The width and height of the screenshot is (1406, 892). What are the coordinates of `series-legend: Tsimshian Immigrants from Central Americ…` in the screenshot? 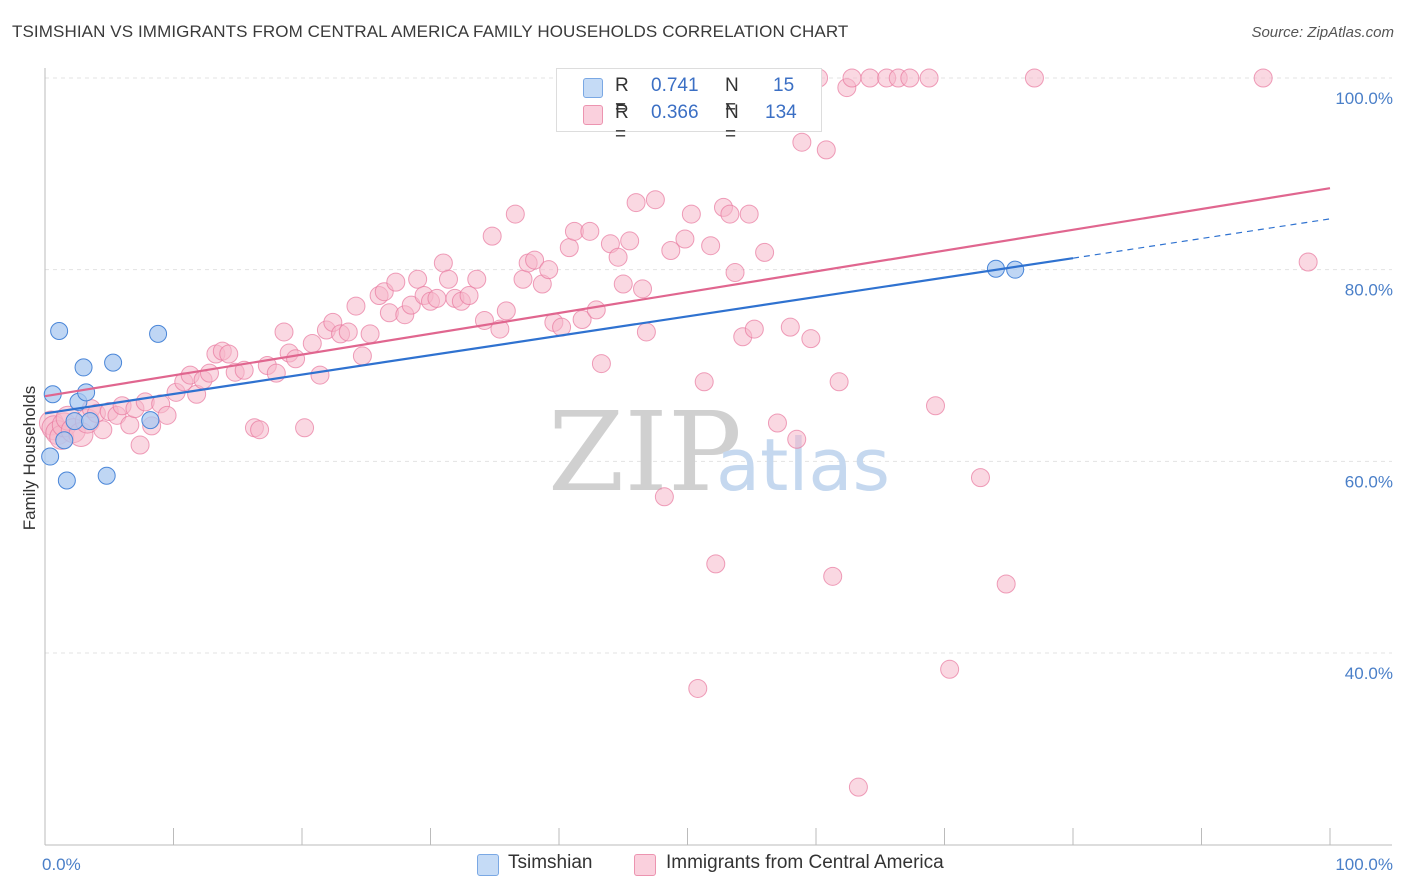 It's located at (703, 864).